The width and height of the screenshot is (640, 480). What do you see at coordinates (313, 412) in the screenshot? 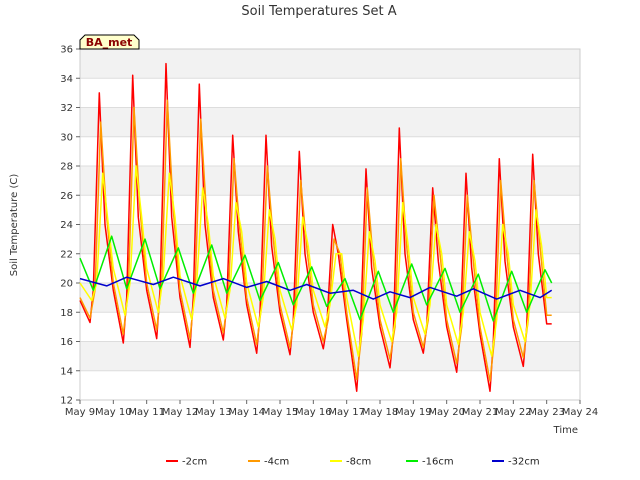
I see `x-tick-label: May 16` at bounding box center [313, 412].